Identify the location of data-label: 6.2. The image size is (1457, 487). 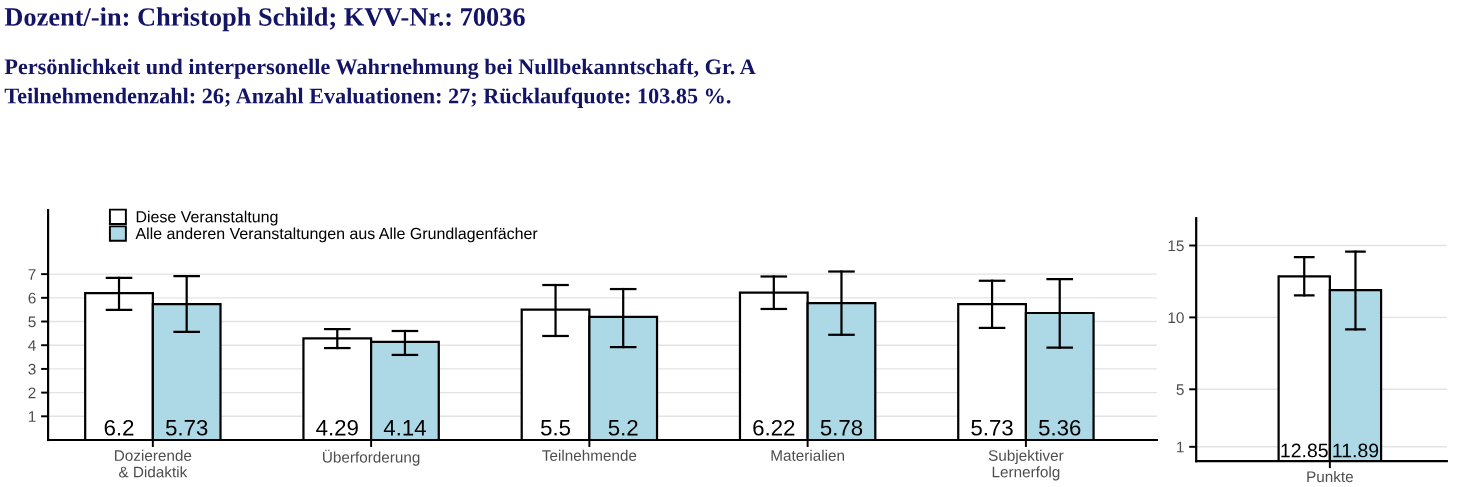
(119, 427).